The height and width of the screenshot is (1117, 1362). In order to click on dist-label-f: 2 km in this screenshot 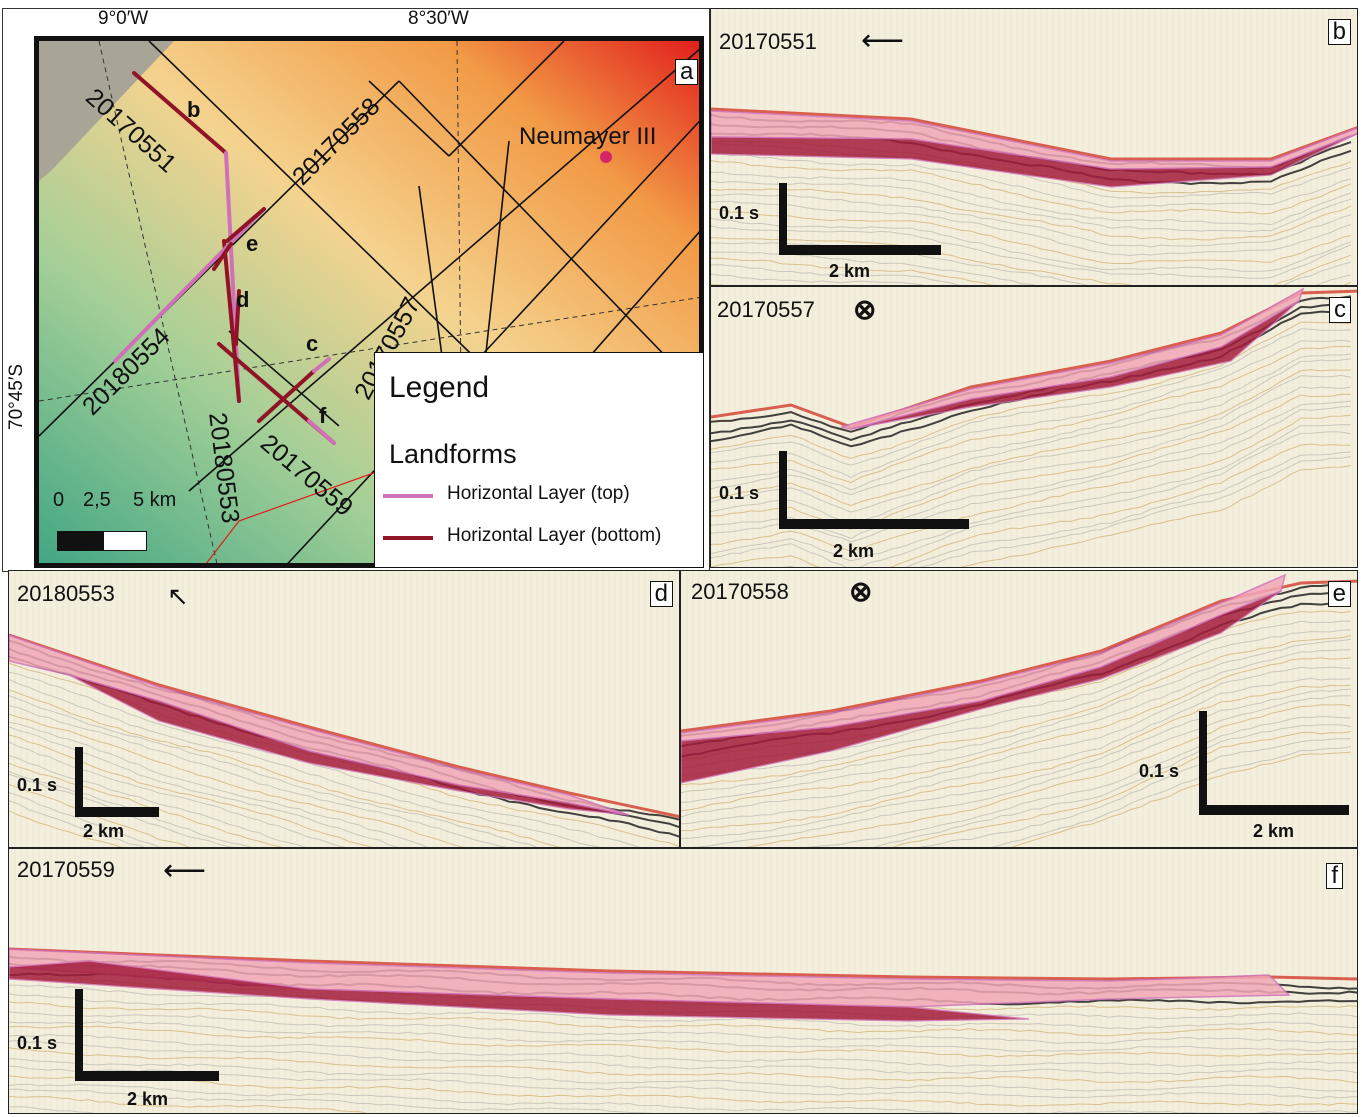, I will do `click(148, 1099)`.